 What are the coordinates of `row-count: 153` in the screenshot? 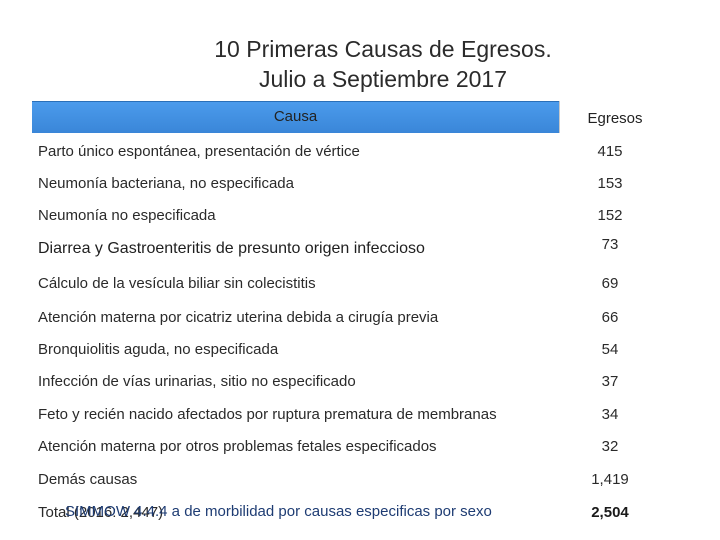 It's located at (610, 183).